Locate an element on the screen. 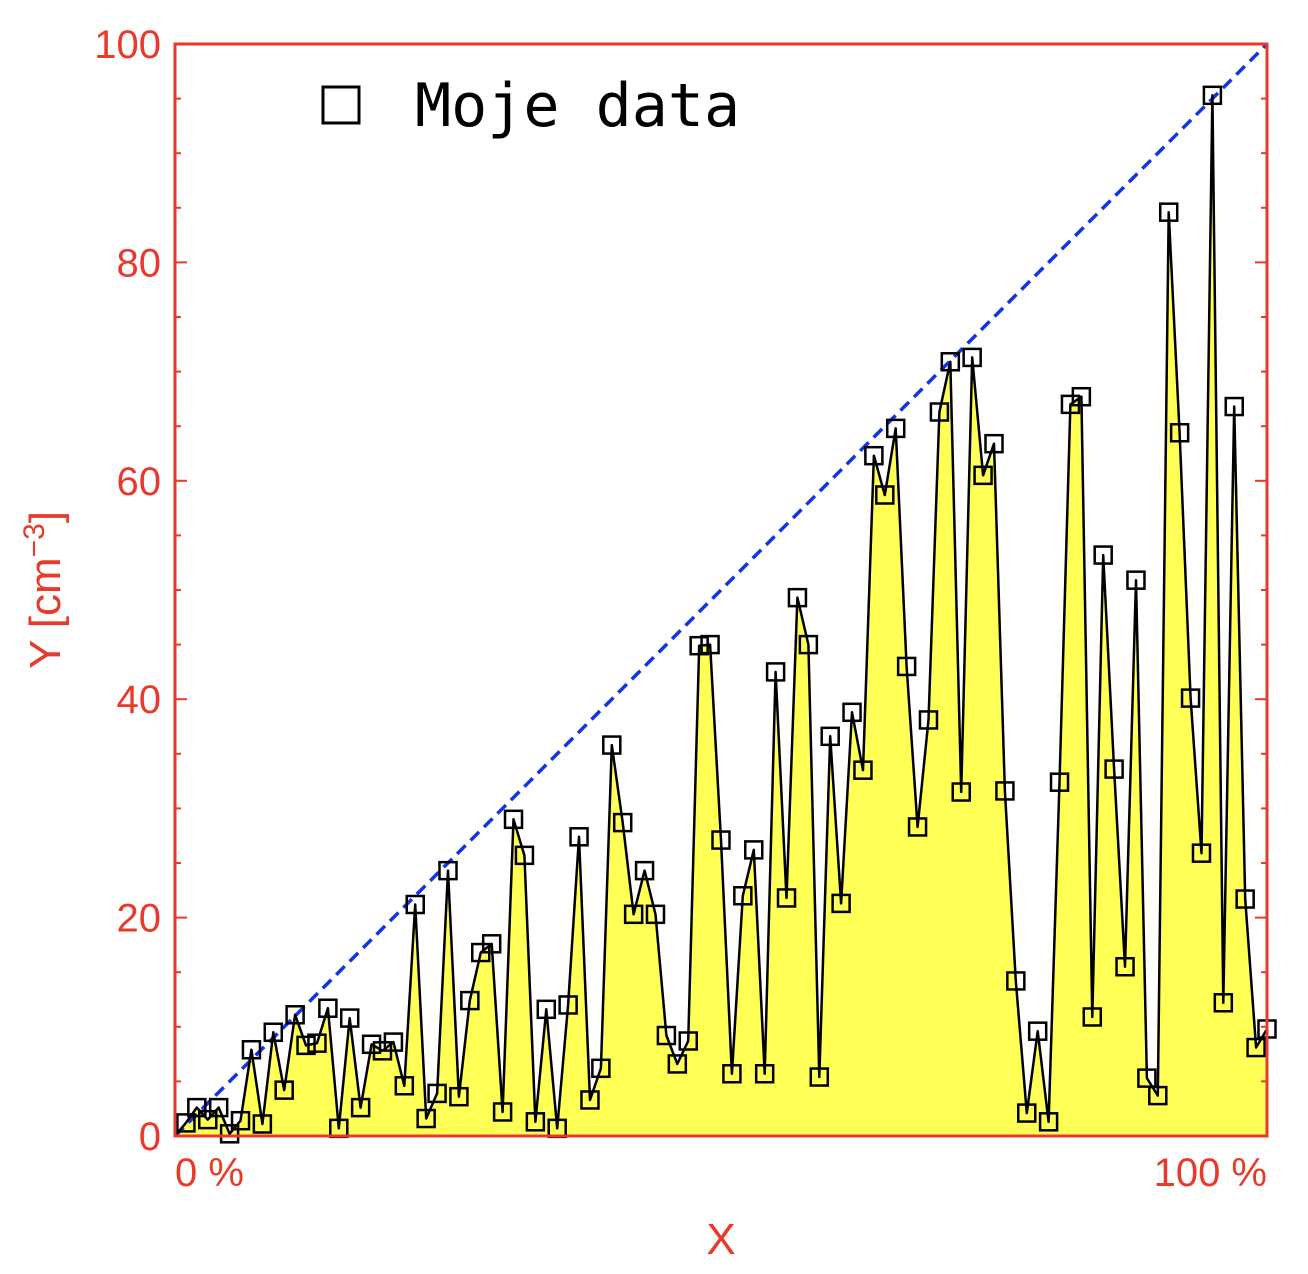 This screenshot has height=1274, width=1308. y-tick-label: 20 is located at coordinates (139, 919).